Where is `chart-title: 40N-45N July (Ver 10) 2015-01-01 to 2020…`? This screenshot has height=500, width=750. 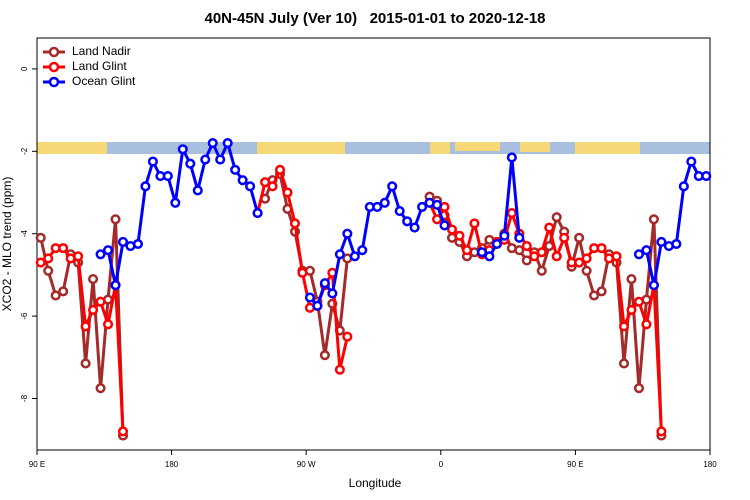 chart-title: 40N-45N July (Ver 10) 2015-01-01 to 2020… is located at coordinates (374, 18).